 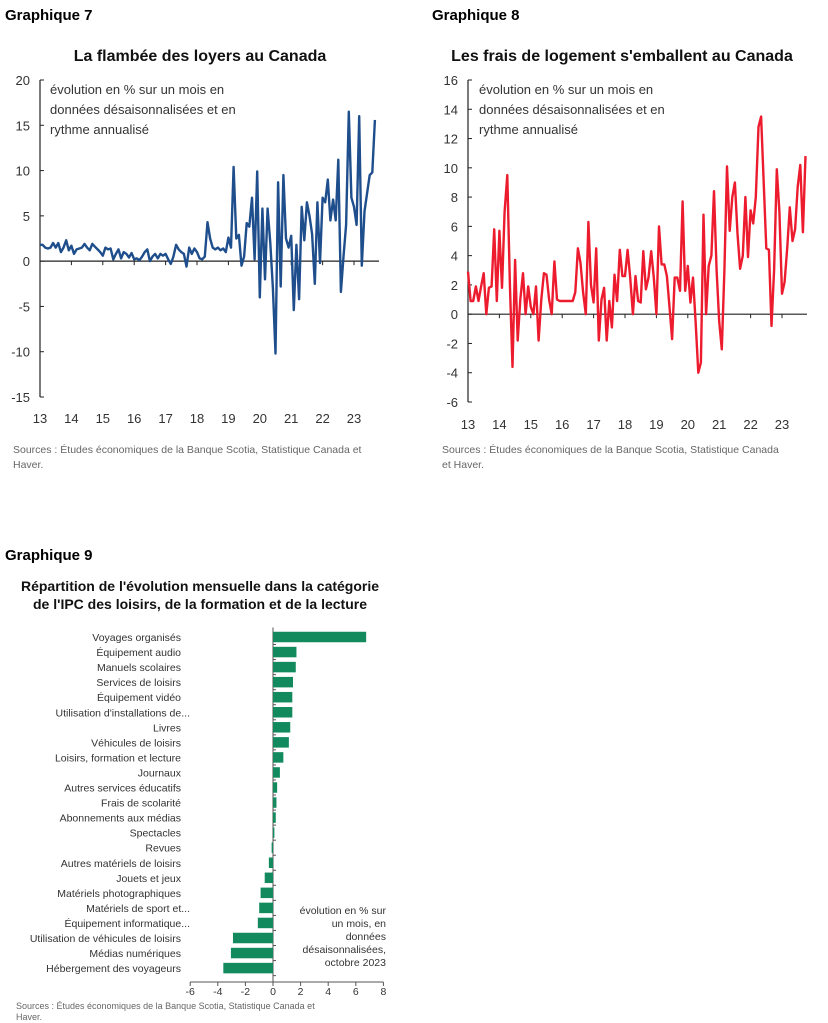 What do you see at coordinates (562, 424) in the screenshot?
I see `chart-8-x-tick-label: 16` at bounding box center [562, 424].